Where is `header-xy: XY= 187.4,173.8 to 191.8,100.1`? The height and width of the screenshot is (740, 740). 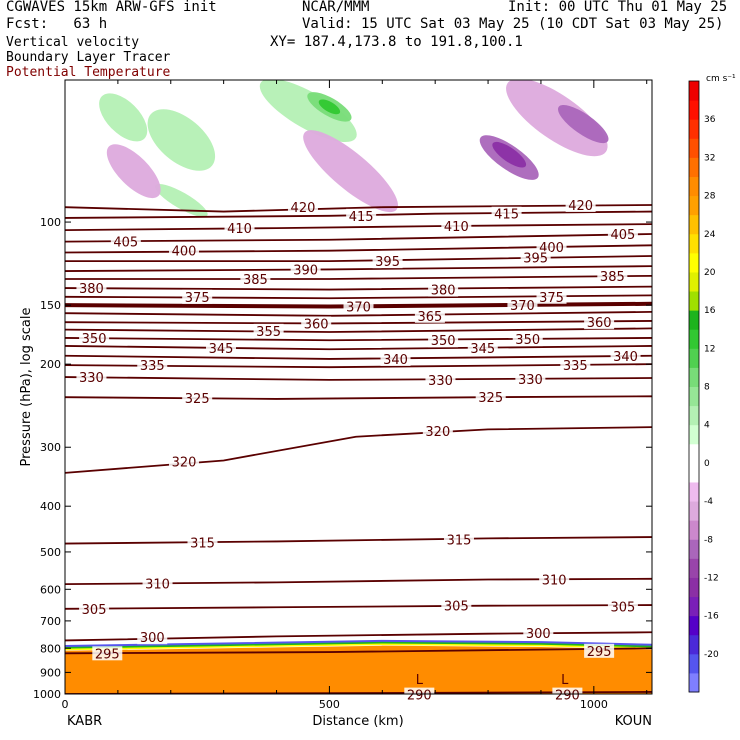 header-xy: XY= 187.4,173.8 to 191.8,100.1 is located at coordinates (396, 42).